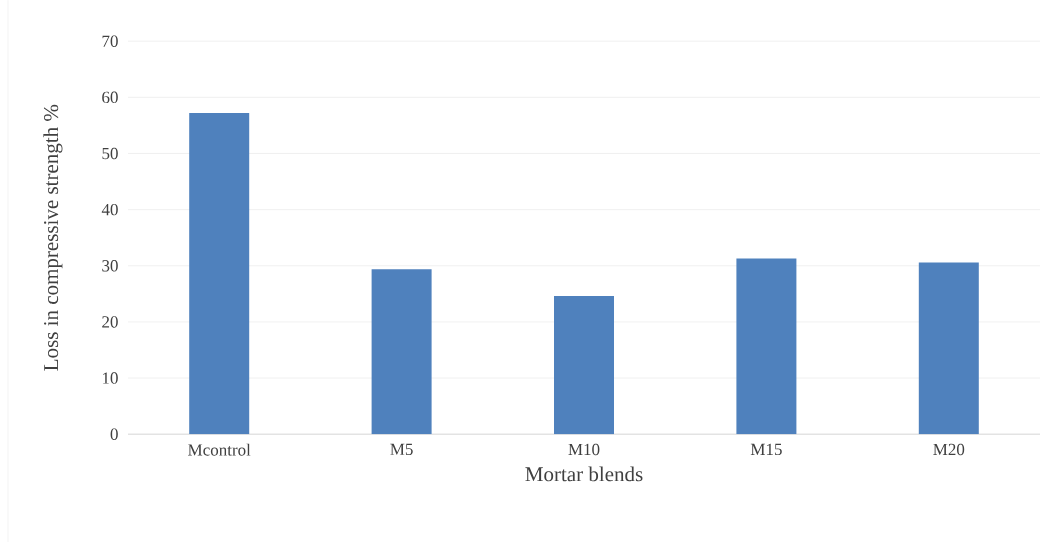 This screenshot has width=1064, height=542. Describe the element at coordinates (110, 378) in the screenshot. I see `y-tick-label: 10` at that location.